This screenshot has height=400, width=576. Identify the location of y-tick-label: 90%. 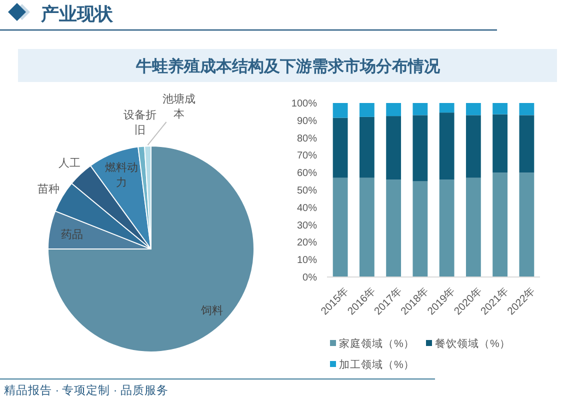
(307, 121).